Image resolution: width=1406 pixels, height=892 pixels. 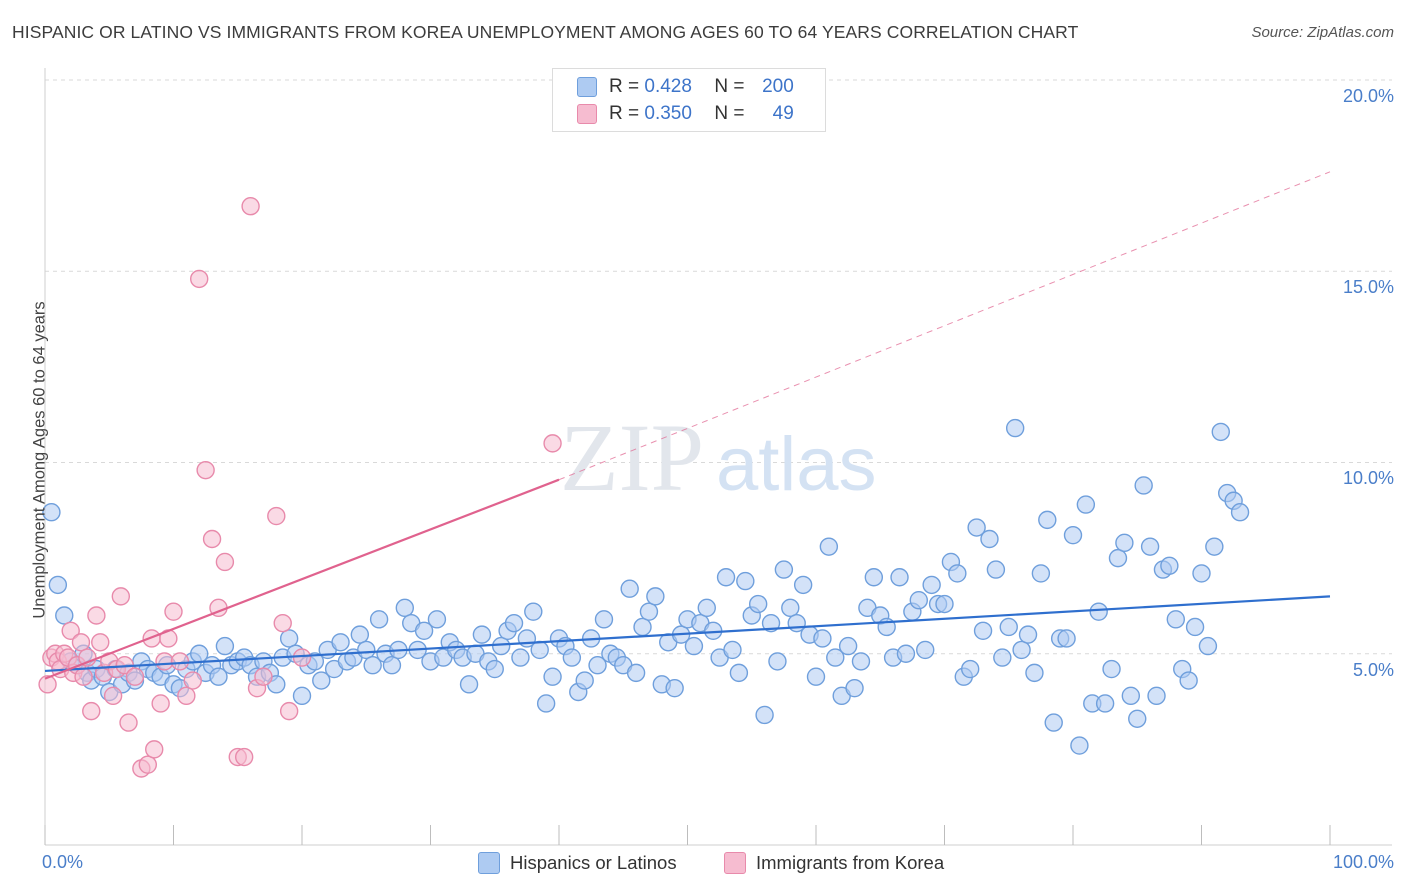 What do you see at coordinates (687, 634) in the screenshot?
I see `trend-line-hispanics` at bounding box center [687, 634].